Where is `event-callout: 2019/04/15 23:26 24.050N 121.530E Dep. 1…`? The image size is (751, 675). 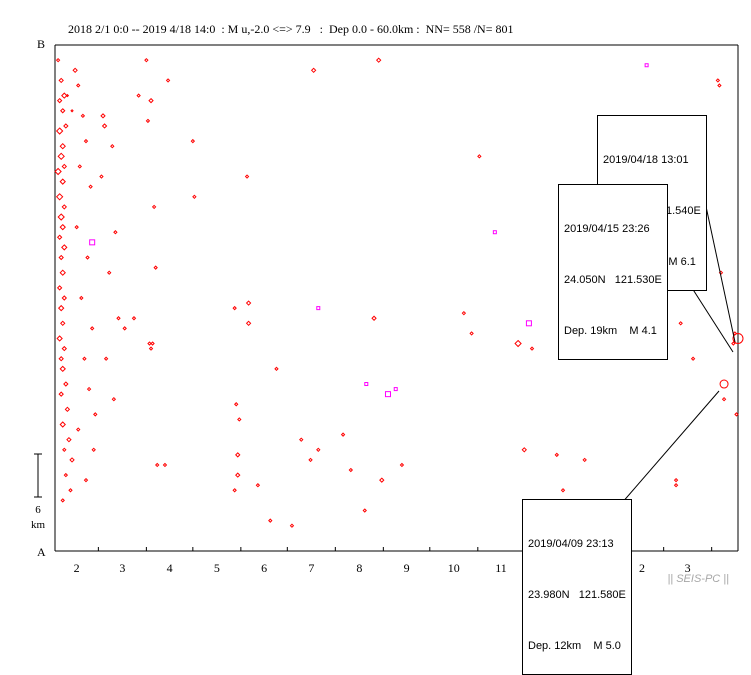 event-callout: 2019/04/15 23:26 24.050N 121.530E Dep. 1… is located at coordinates (613, 272).